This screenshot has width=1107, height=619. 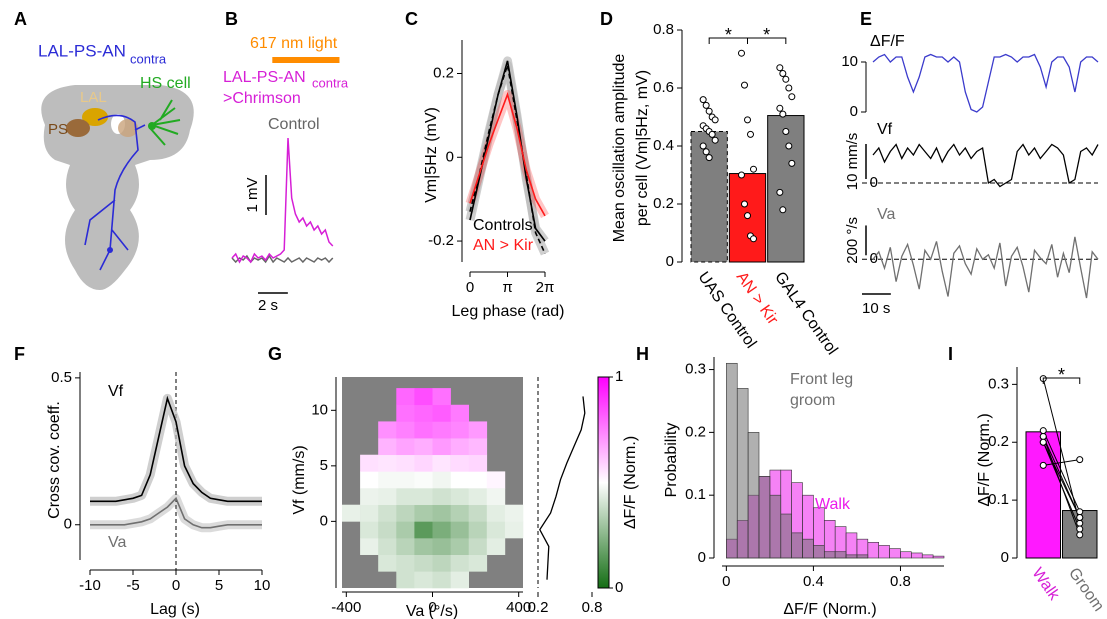 What do you see at coordinates (20, 19) in the screenshot?
I see `panel-label: A` at bounding box center [20, 19].